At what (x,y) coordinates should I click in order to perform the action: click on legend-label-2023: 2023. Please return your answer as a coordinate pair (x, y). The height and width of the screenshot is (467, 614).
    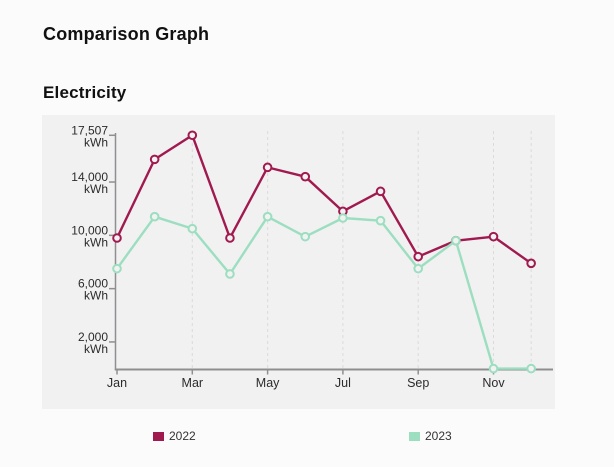
    Looking at the image, I should click on (438, 436).